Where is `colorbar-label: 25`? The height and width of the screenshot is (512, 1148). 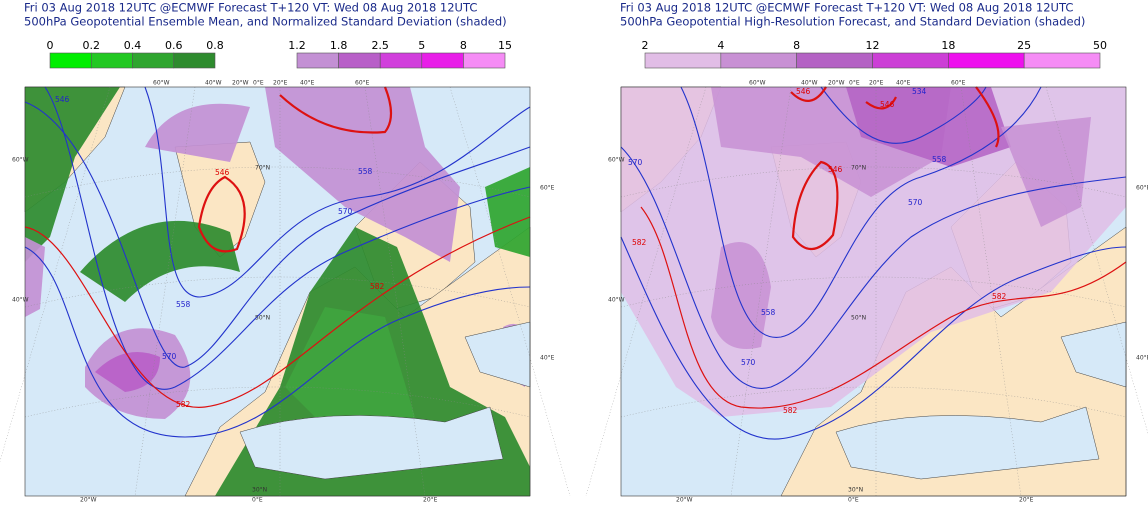 colorbar-label: 25 is located at coordinates (1024, 45).